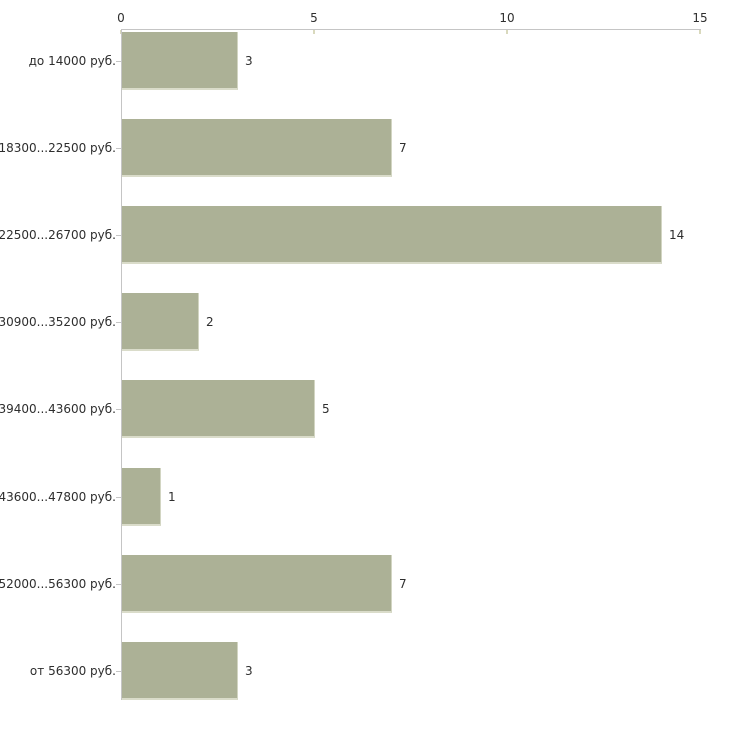 The width and height of the screenshot is (730, 730). I want to click on category-label: 22500...26700 руб., so click(58, 235).